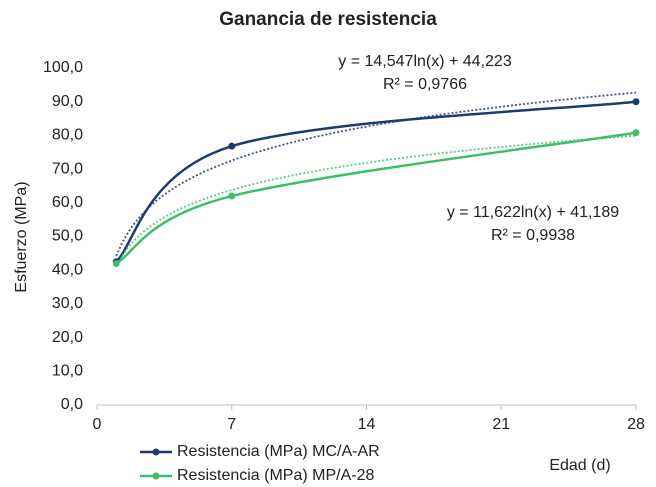 Image resolution: width=656 pixels, height=487 pixels. I want to click on y-tick-label: 100,0, so click(63, 67).